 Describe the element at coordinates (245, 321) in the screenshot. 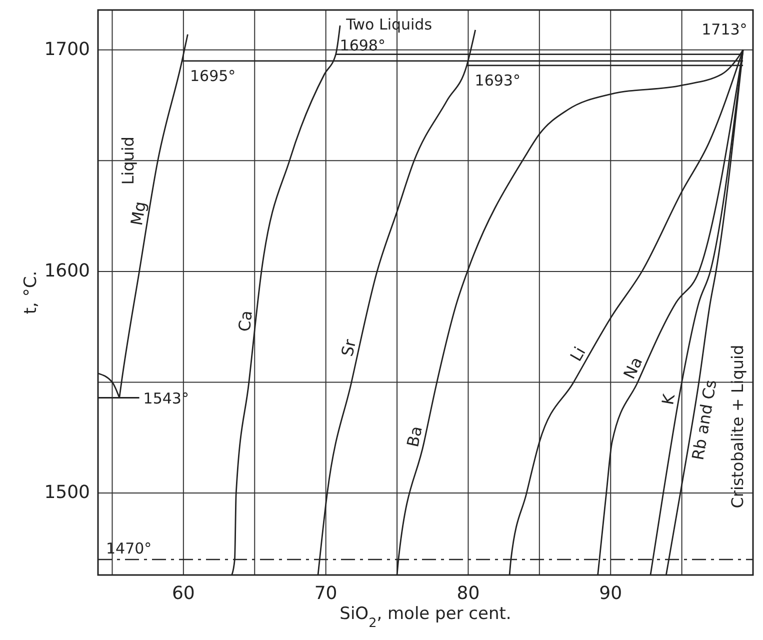

I see `text: Ca` at that location.